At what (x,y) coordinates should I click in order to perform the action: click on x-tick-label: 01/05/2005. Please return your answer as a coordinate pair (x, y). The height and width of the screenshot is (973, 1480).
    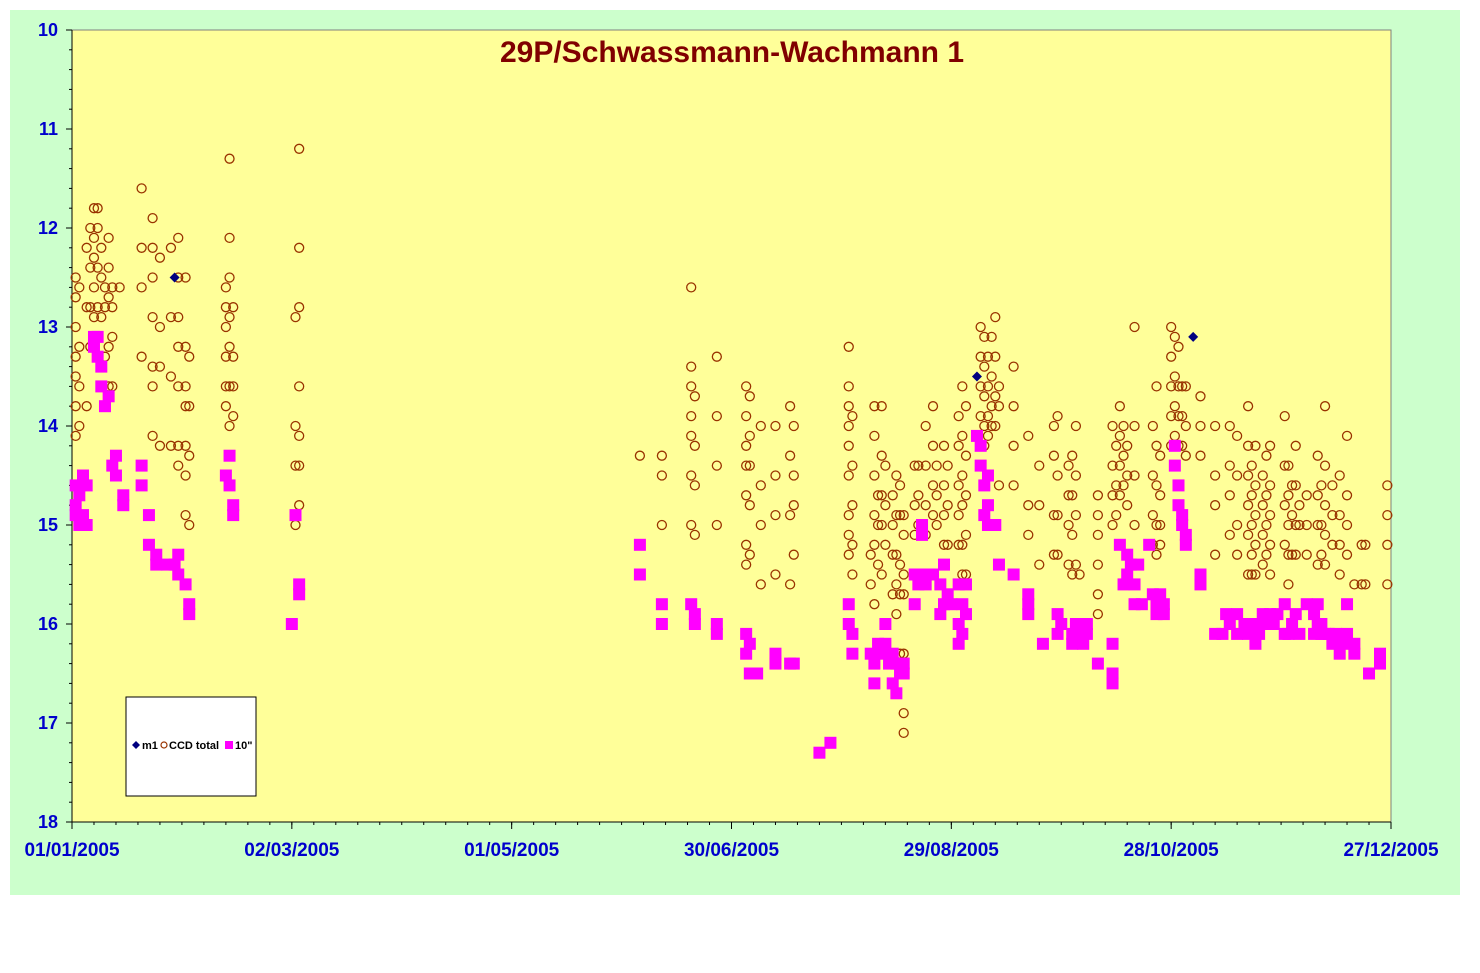
    Looking at the image, I should click on (512, 850).